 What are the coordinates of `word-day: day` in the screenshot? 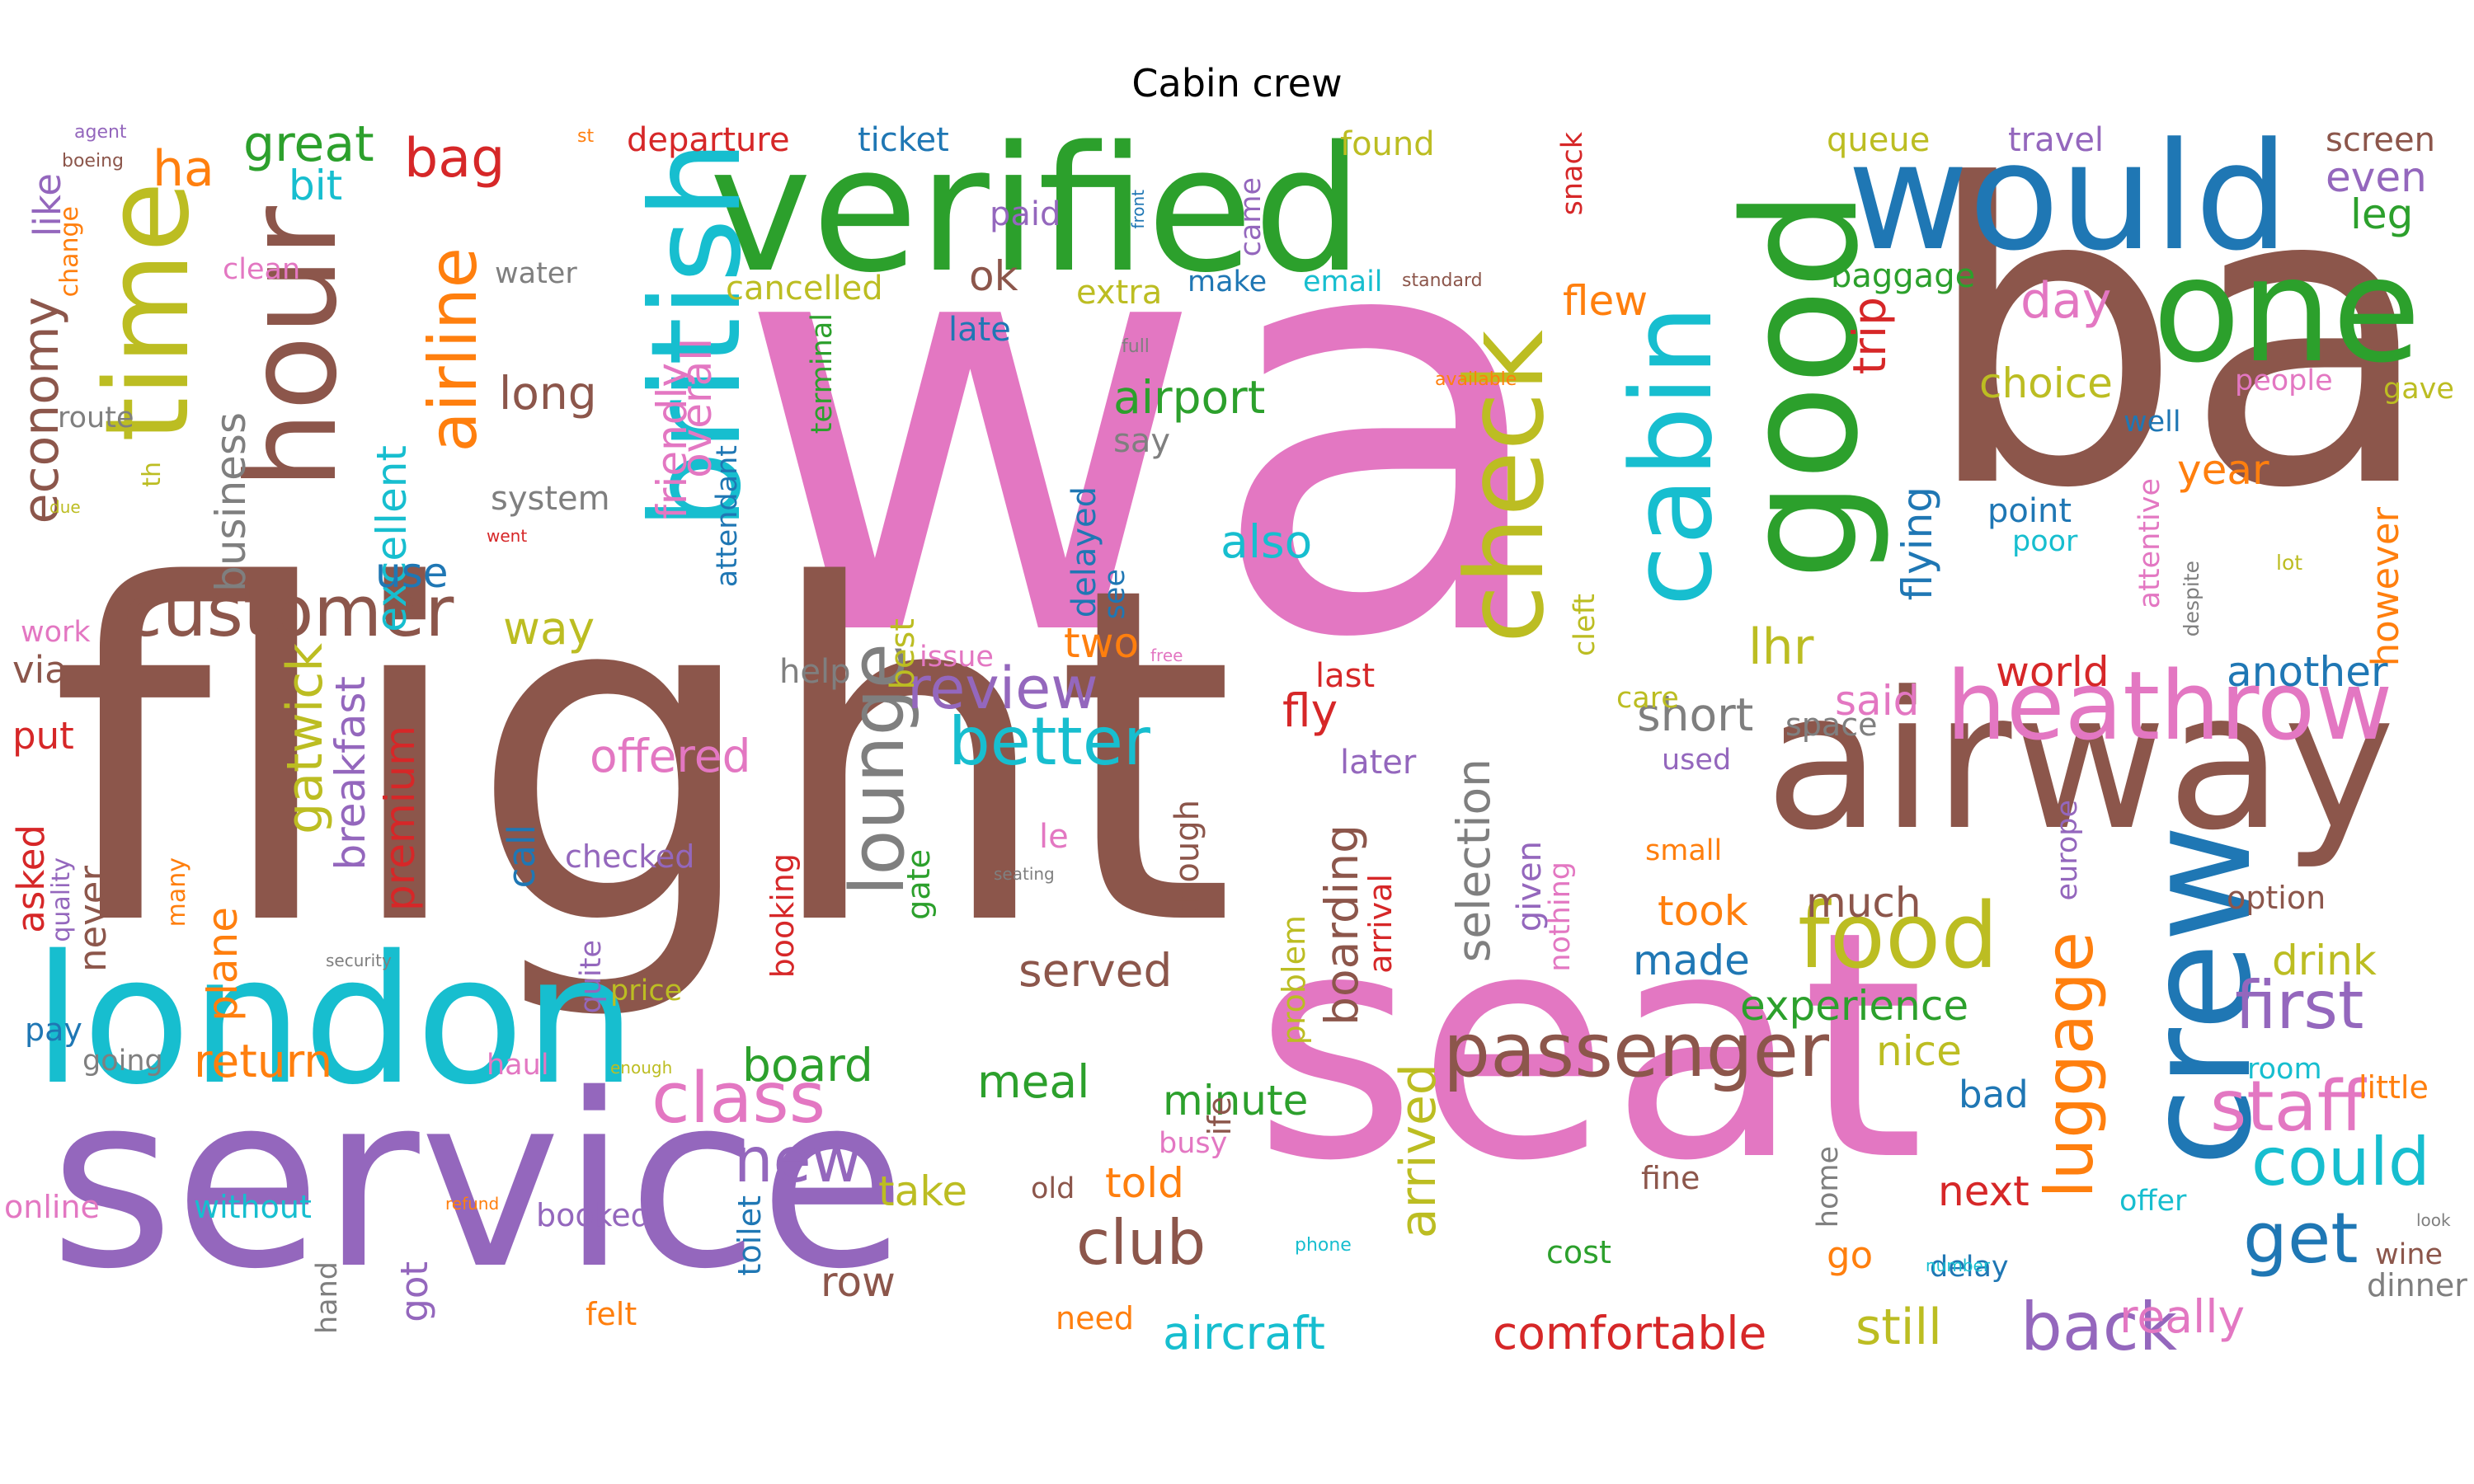 It's located at (2066, 301).